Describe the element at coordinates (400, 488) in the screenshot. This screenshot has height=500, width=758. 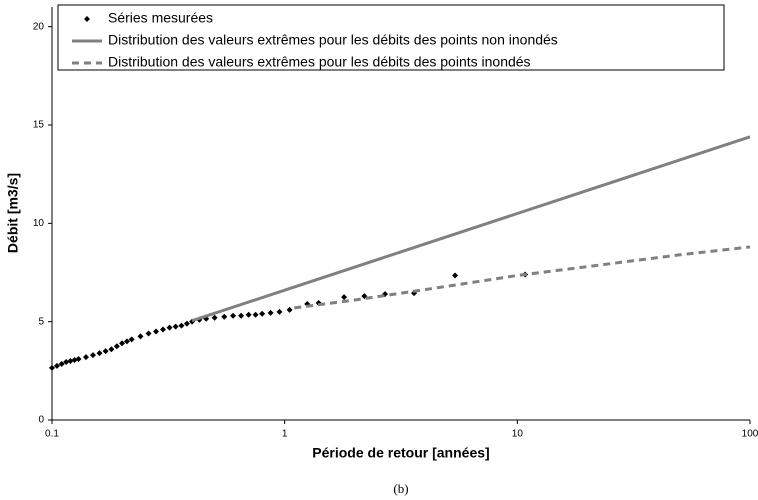
I see `caption: (b)` at that location.